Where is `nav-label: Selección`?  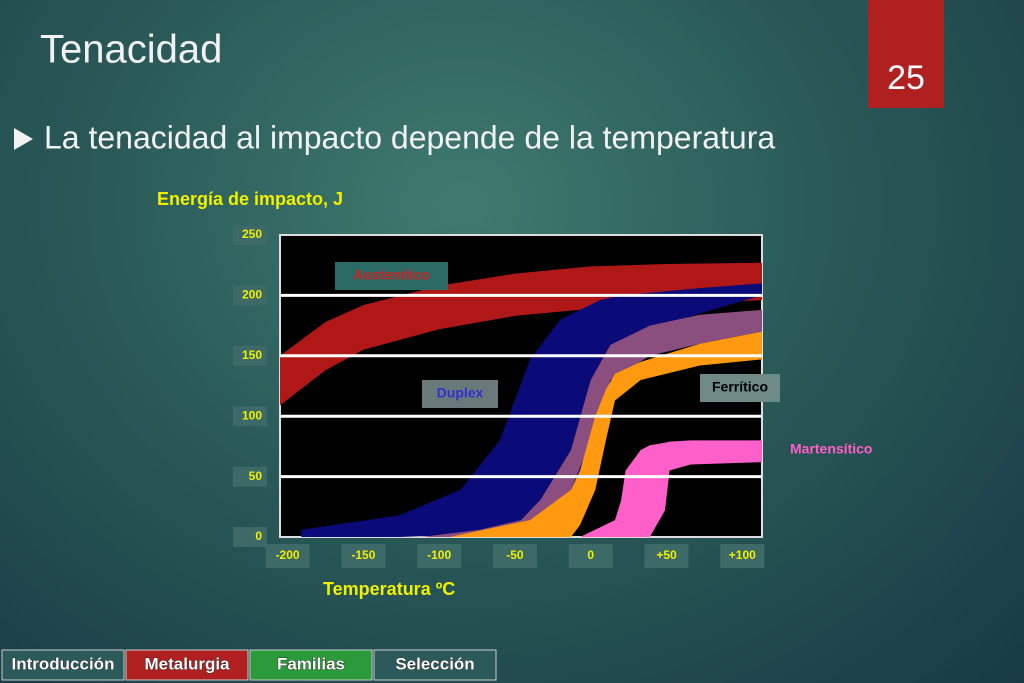
nav-label: Selección is located at coordinates (435, 664).